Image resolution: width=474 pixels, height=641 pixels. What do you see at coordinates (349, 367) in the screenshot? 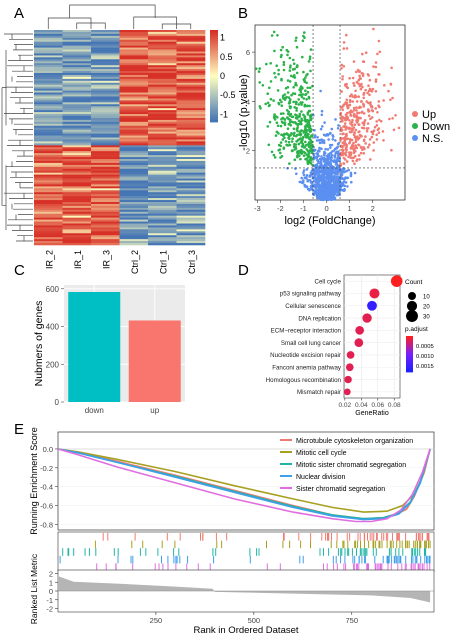
I see `dot-term-point` at bounding box center [349, 367].